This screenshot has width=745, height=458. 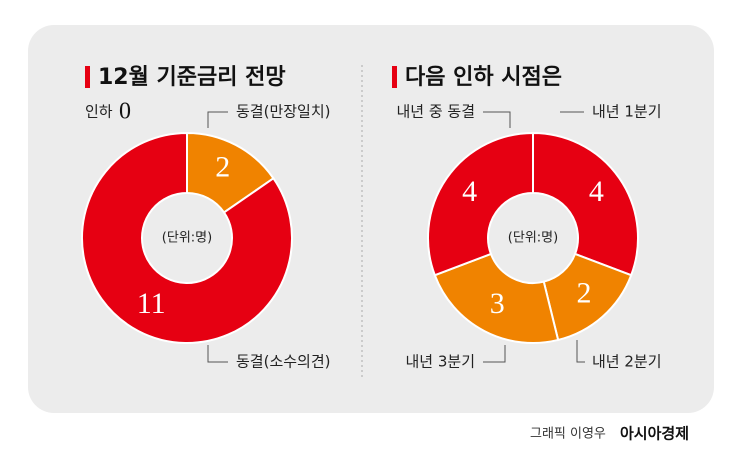 I want to click on segment-label: 내년 3분기, so click(x=440, y=362).